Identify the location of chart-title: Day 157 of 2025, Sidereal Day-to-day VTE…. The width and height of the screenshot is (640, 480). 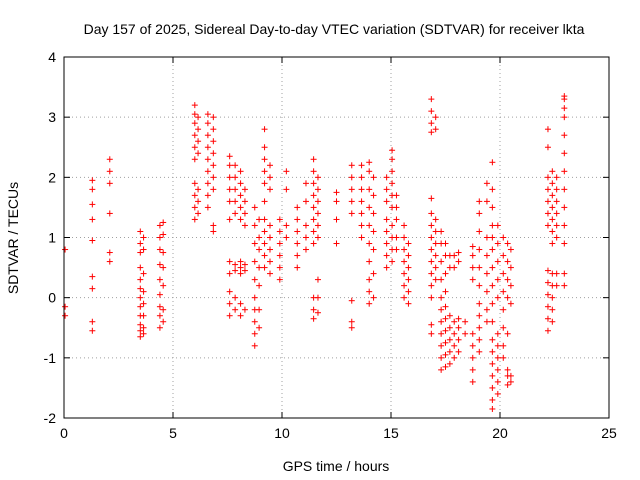
(334, 29).